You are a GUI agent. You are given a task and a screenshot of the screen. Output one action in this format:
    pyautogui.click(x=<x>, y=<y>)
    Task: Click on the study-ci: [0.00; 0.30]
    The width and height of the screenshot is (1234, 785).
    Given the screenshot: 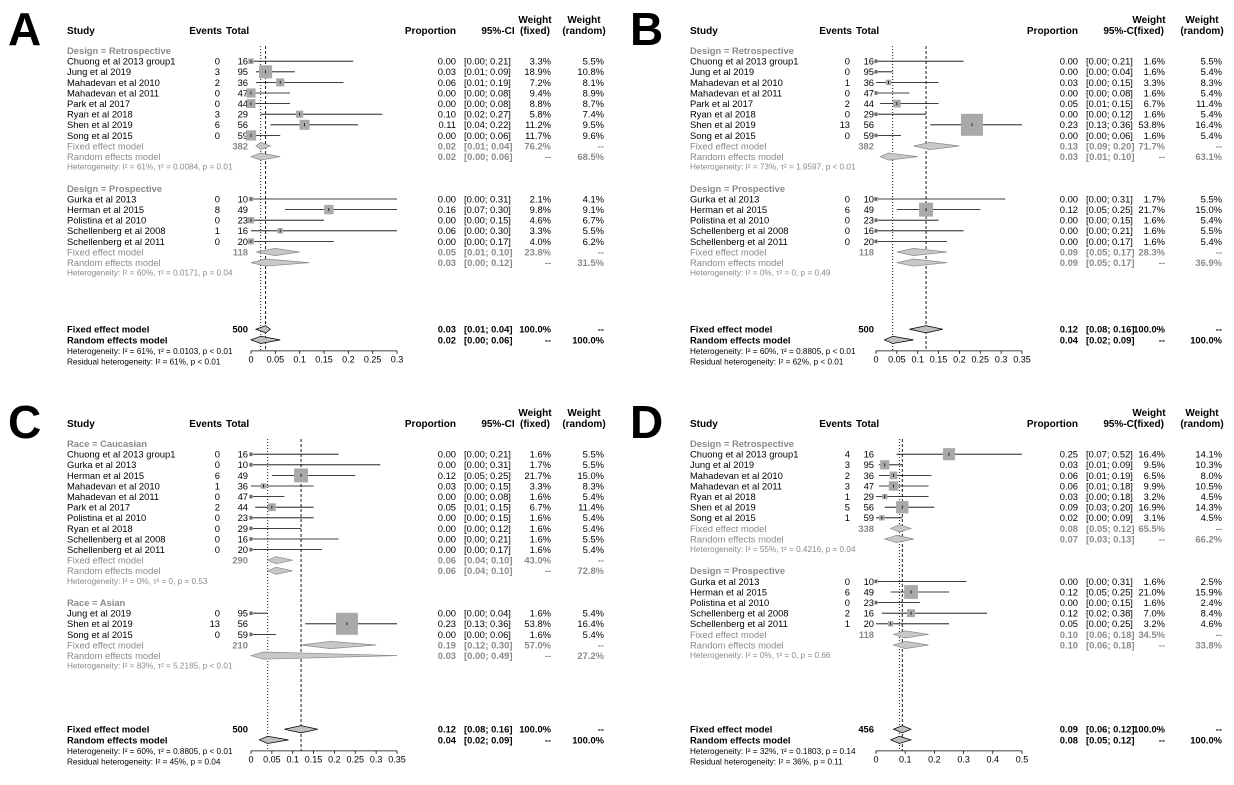 What is the action you would take?
    pyautogui.click(x=487, y=230)
    